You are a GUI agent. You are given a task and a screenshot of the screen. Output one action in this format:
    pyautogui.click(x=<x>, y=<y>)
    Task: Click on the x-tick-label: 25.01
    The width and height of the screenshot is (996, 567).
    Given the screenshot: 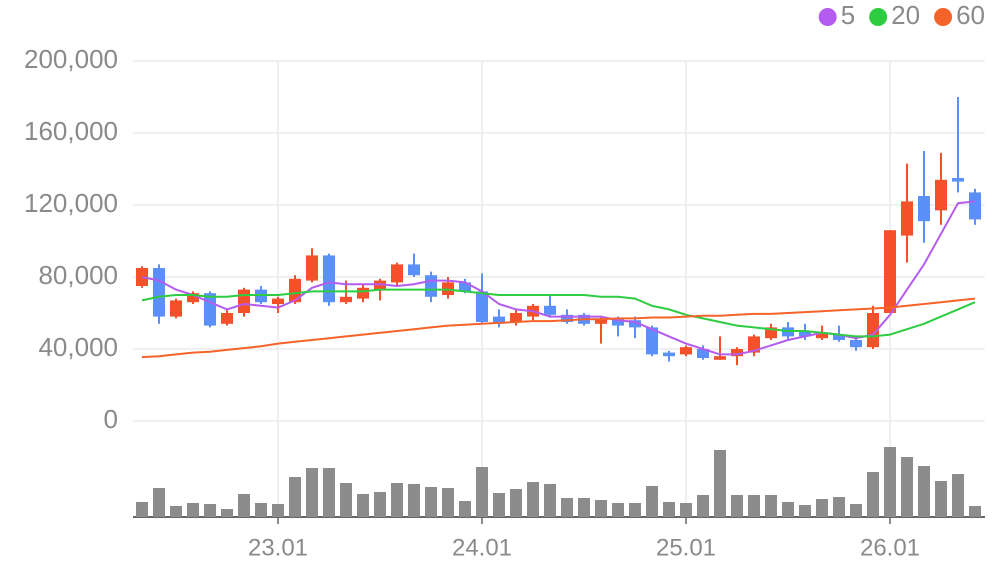 What is the action you would take?
    pyautogui.click(x=686, y=547)
    